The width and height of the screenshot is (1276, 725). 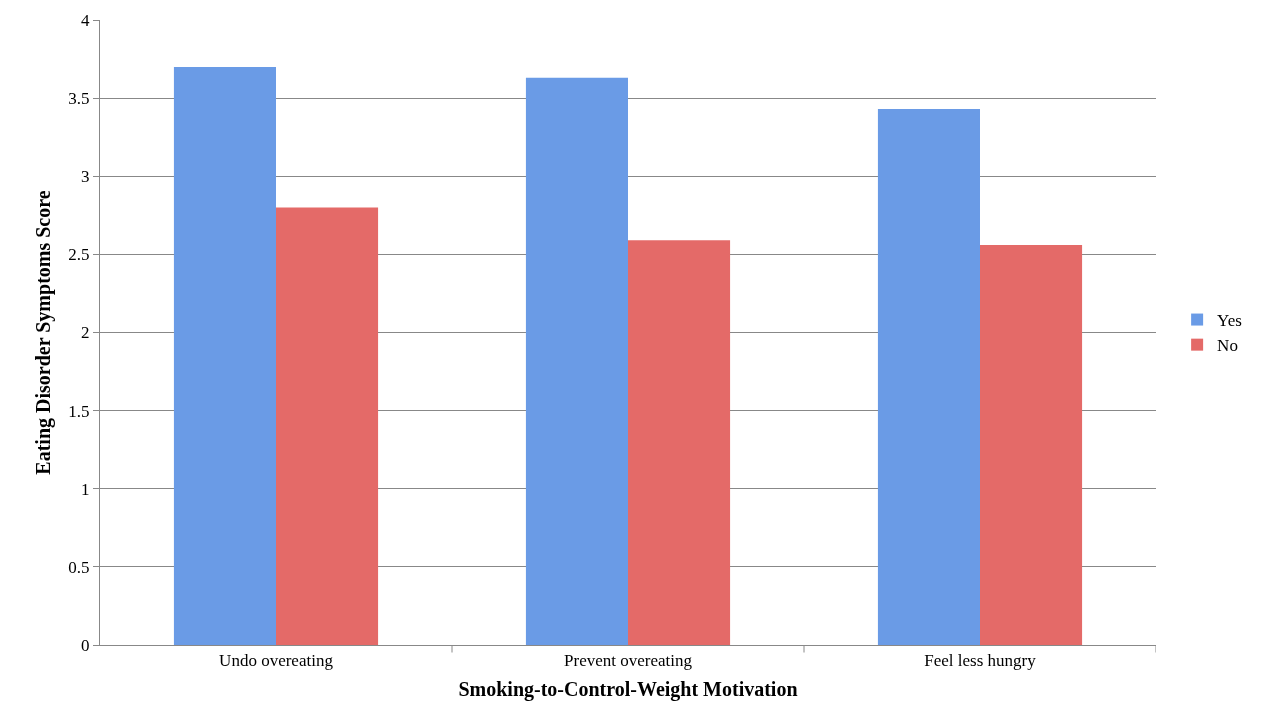 What do you see at coordinates (628, 689) in the screenshot?
I see `x-axis-title: Smoking-to-Control-Weight Motivation` at bounding box center [628, 689].